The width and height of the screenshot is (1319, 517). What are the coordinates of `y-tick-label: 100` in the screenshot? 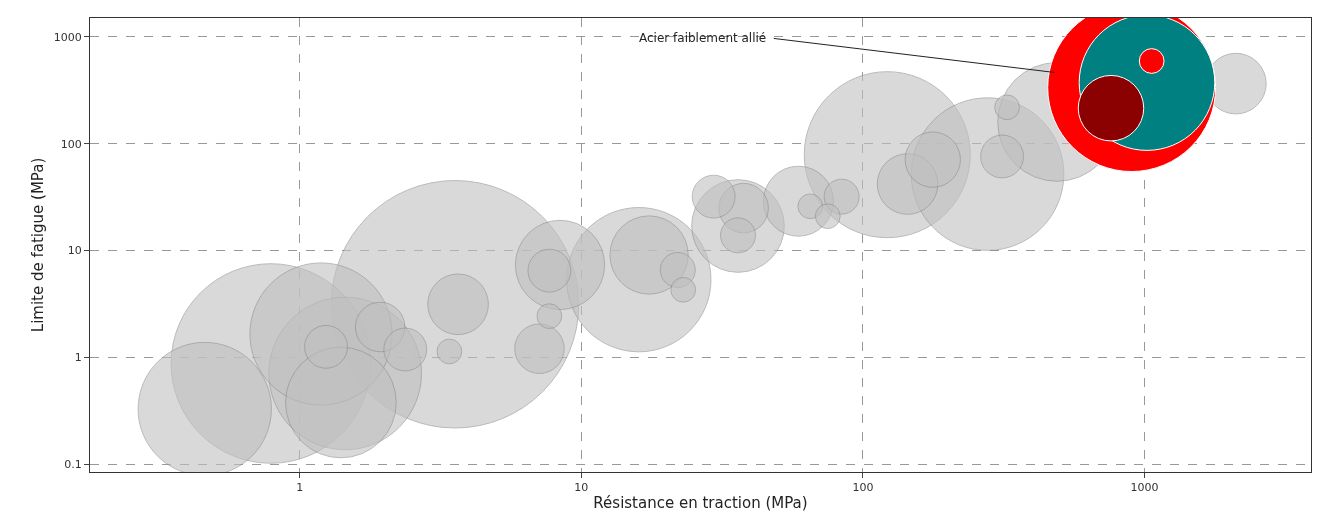 It's located at (71, 144).